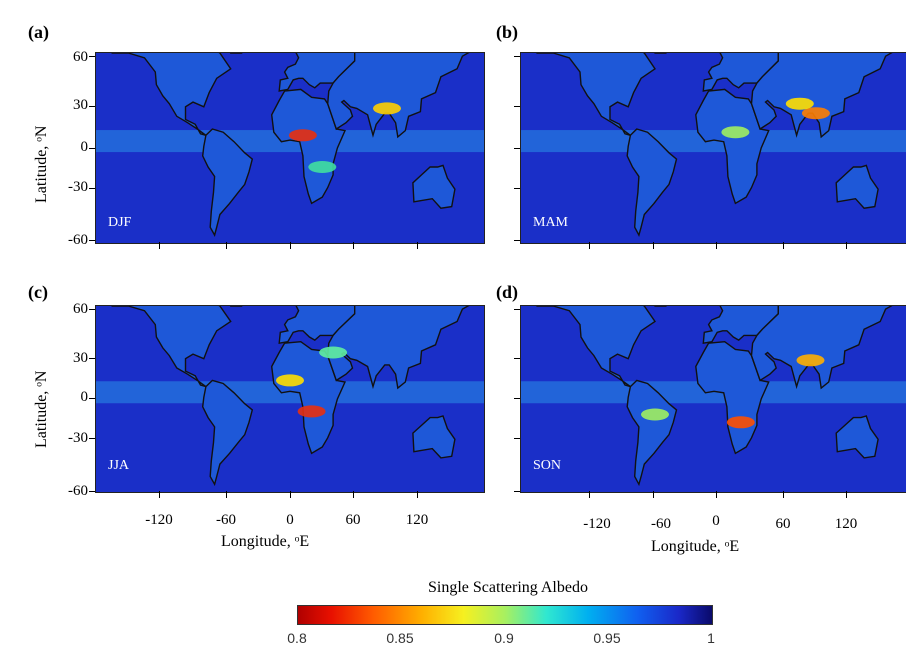  Describe the element at coordinates (505, 615) in the screenshot. I see `colorbar` at that location.